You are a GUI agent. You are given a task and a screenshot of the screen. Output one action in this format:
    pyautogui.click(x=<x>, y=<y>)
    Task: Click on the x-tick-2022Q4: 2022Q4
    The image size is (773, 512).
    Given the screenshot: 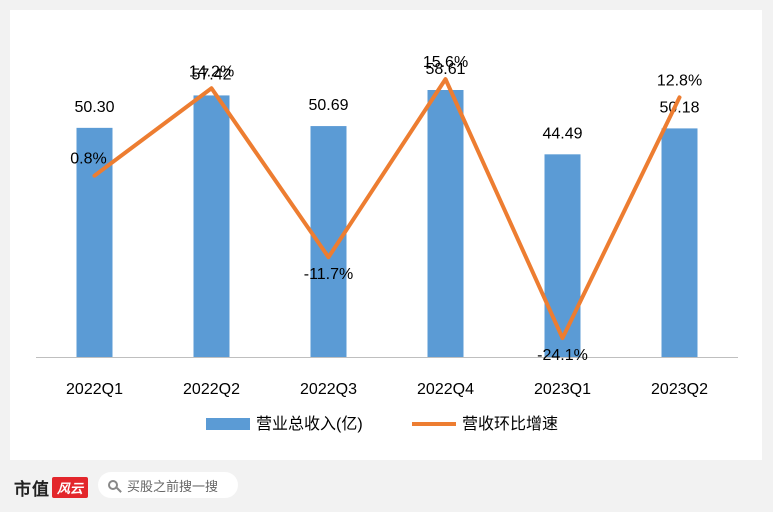 What is the action you would take?
    pyautogui.click(x=445, y=389)
    